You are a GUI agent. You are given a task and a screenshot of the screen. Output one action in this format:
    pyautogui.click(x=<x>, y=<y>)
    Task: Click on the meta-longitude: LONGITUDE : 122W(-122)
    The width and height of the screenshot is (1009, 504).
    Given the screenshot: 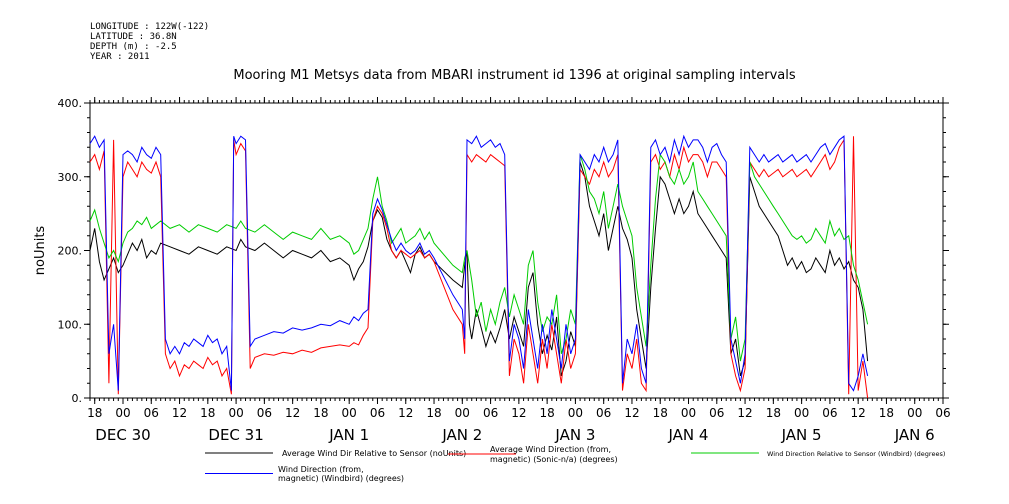 What is the action you would take?
    pyautogui.click(x=150, y=27)
    